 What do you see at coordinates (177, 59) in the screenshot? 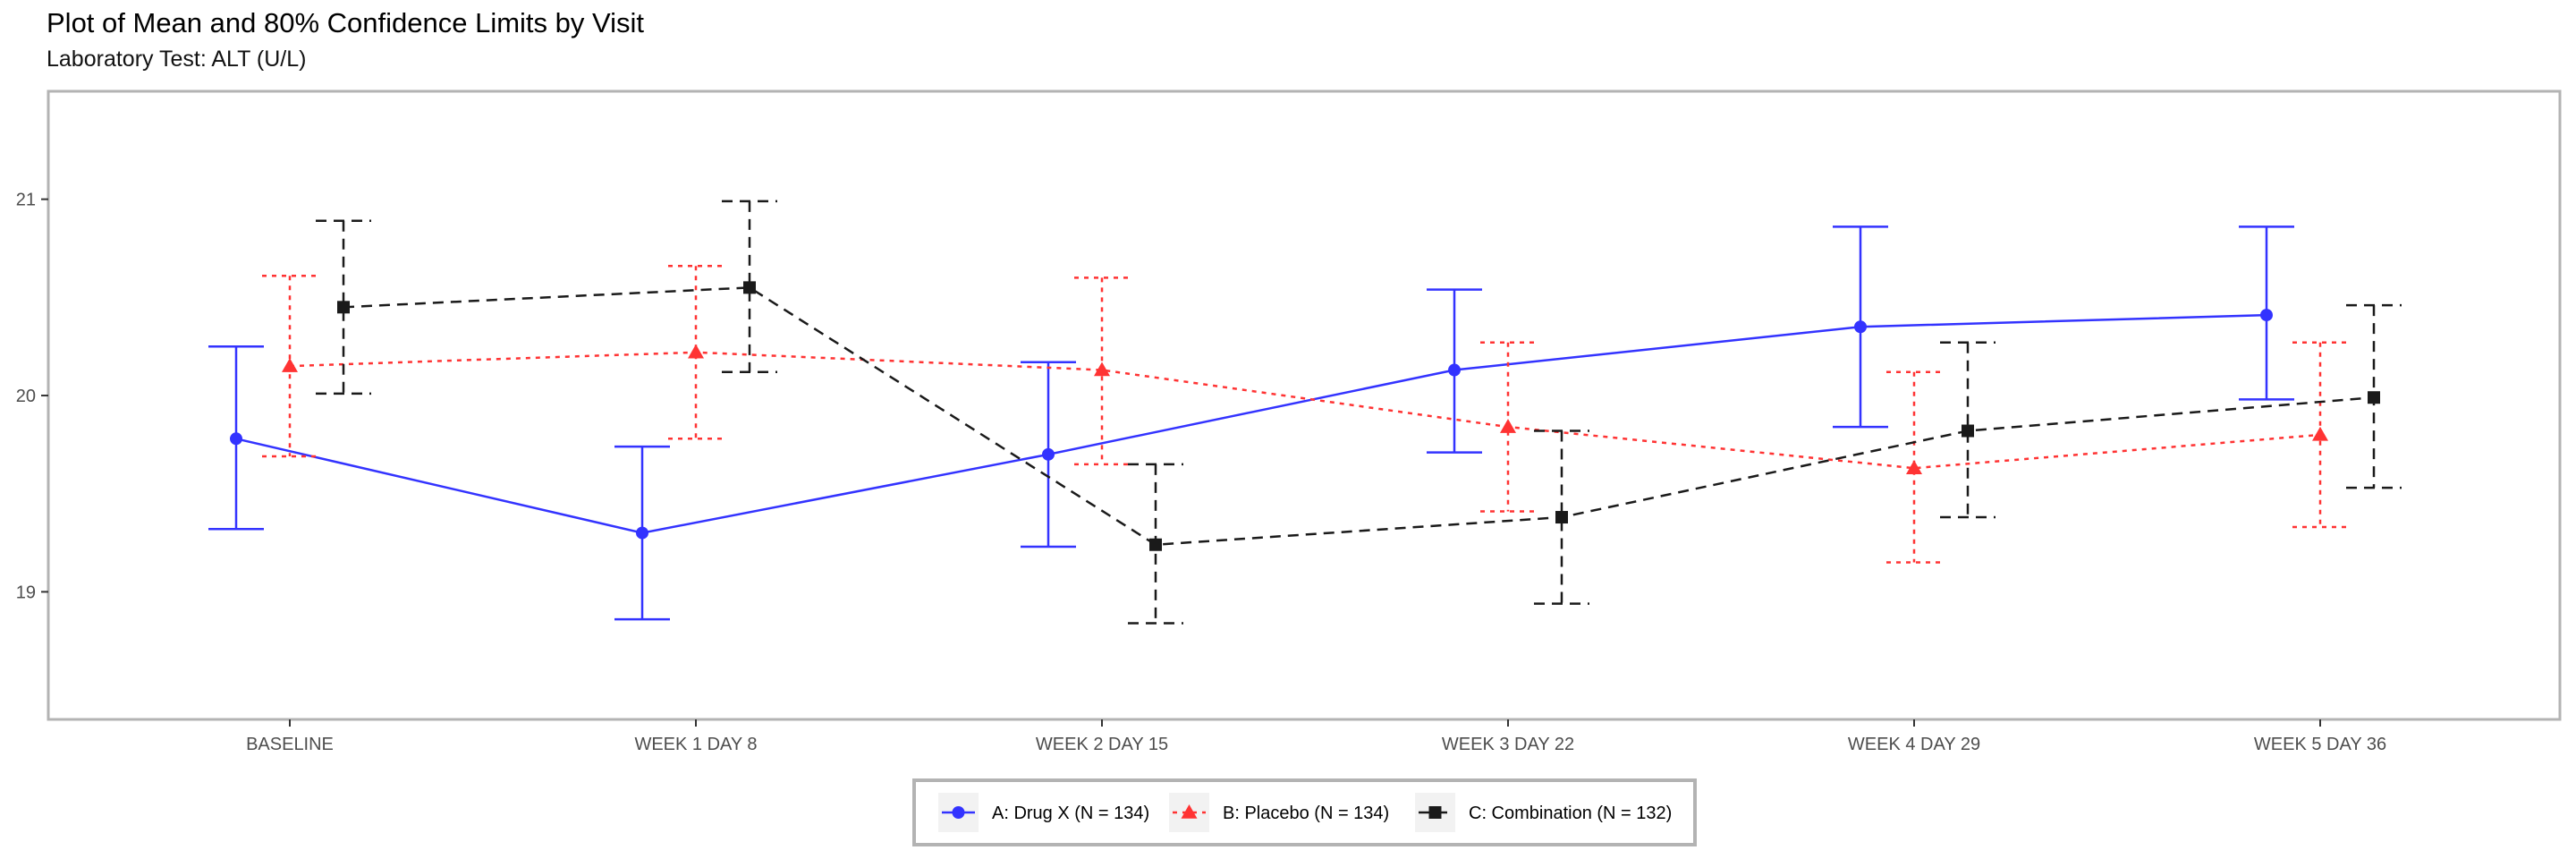
I see `chart-subtitle: Laboratory Test: ALT (U/L)` at bounding box center [177, 59].